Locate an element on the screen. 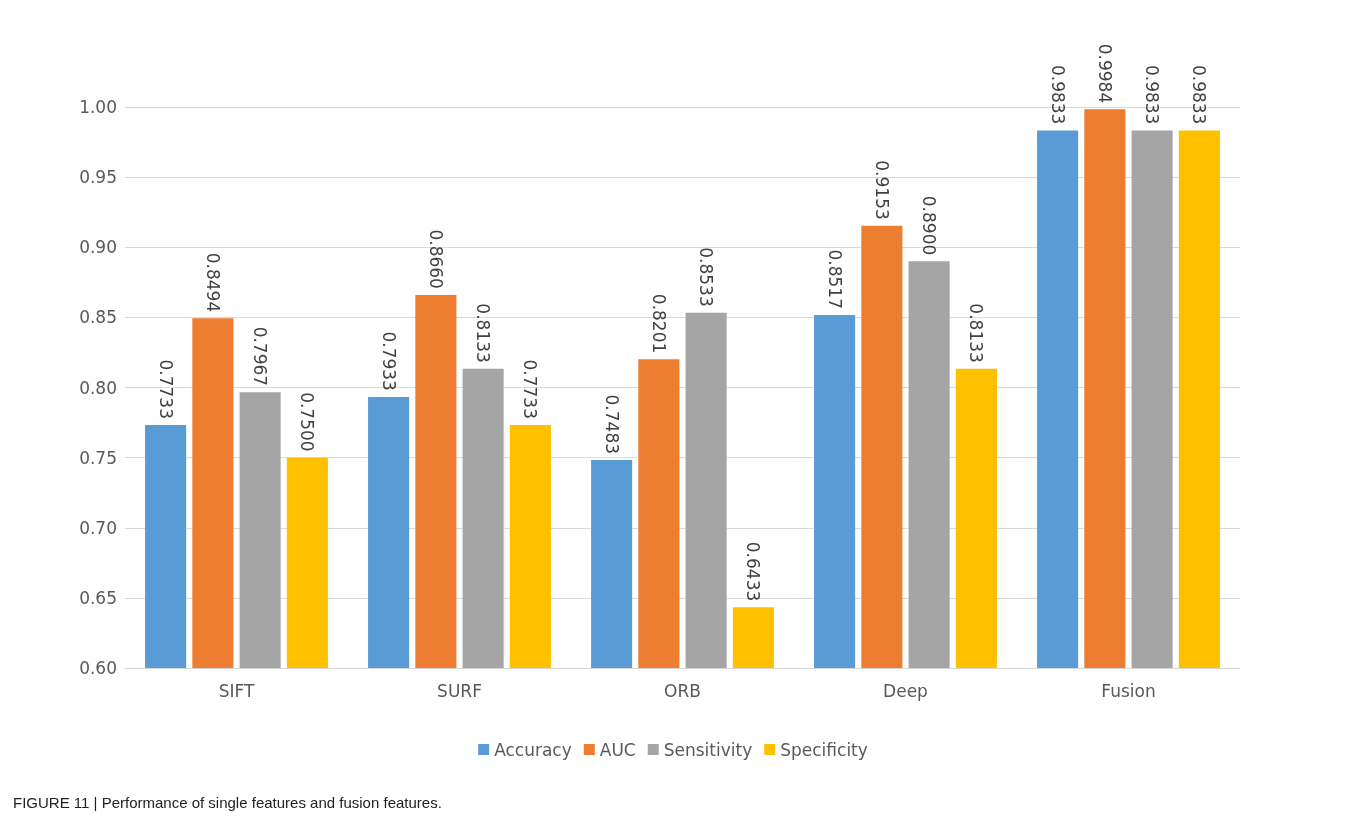 The image size is (1346, 825). data-label: 0.8494 is located at coordinates (212, 282).